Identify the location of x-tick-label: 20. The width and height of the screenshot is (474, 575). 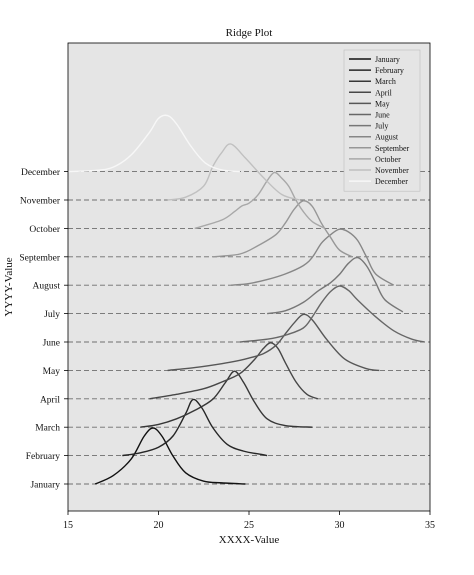
(159, 525).